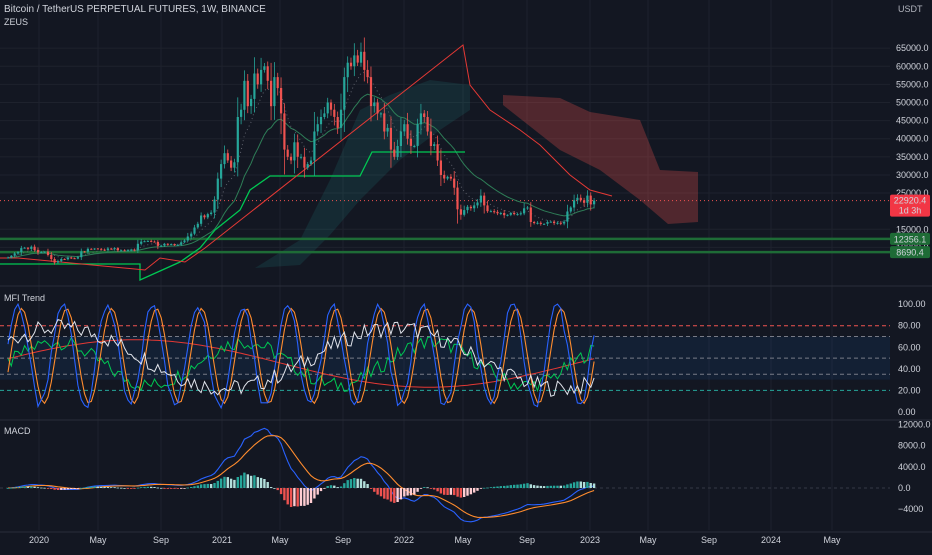  I want to click on price-tags: 22920.41d 3h 12356.1 8690.4, so click(910, 226).